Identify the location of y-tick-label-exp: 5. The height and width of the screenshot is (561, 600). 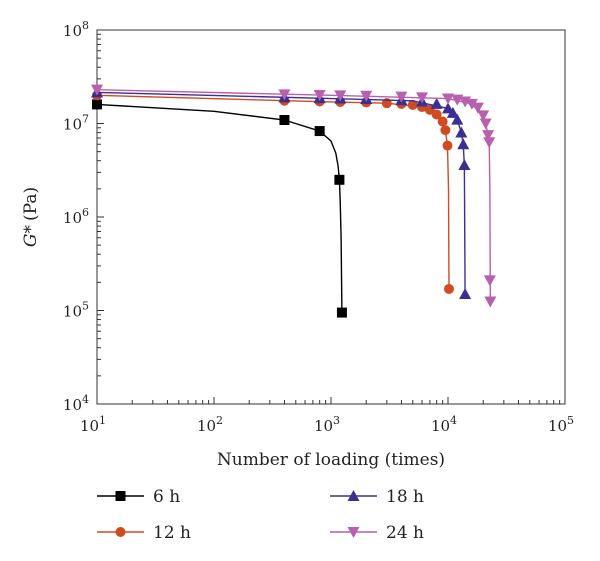
(85, 306).